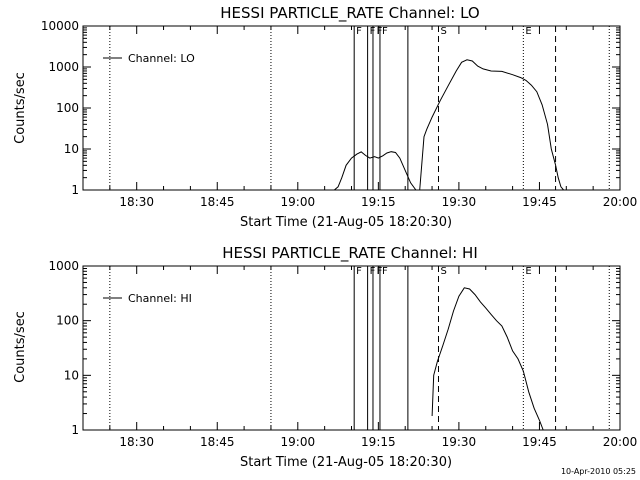 The width and height of the screenshot is (640, 480). What do you see at coordinates (160, 298) in the screenshot?
I see `legend-label-hi: Channel: HI` at bounding box center [160, 298].